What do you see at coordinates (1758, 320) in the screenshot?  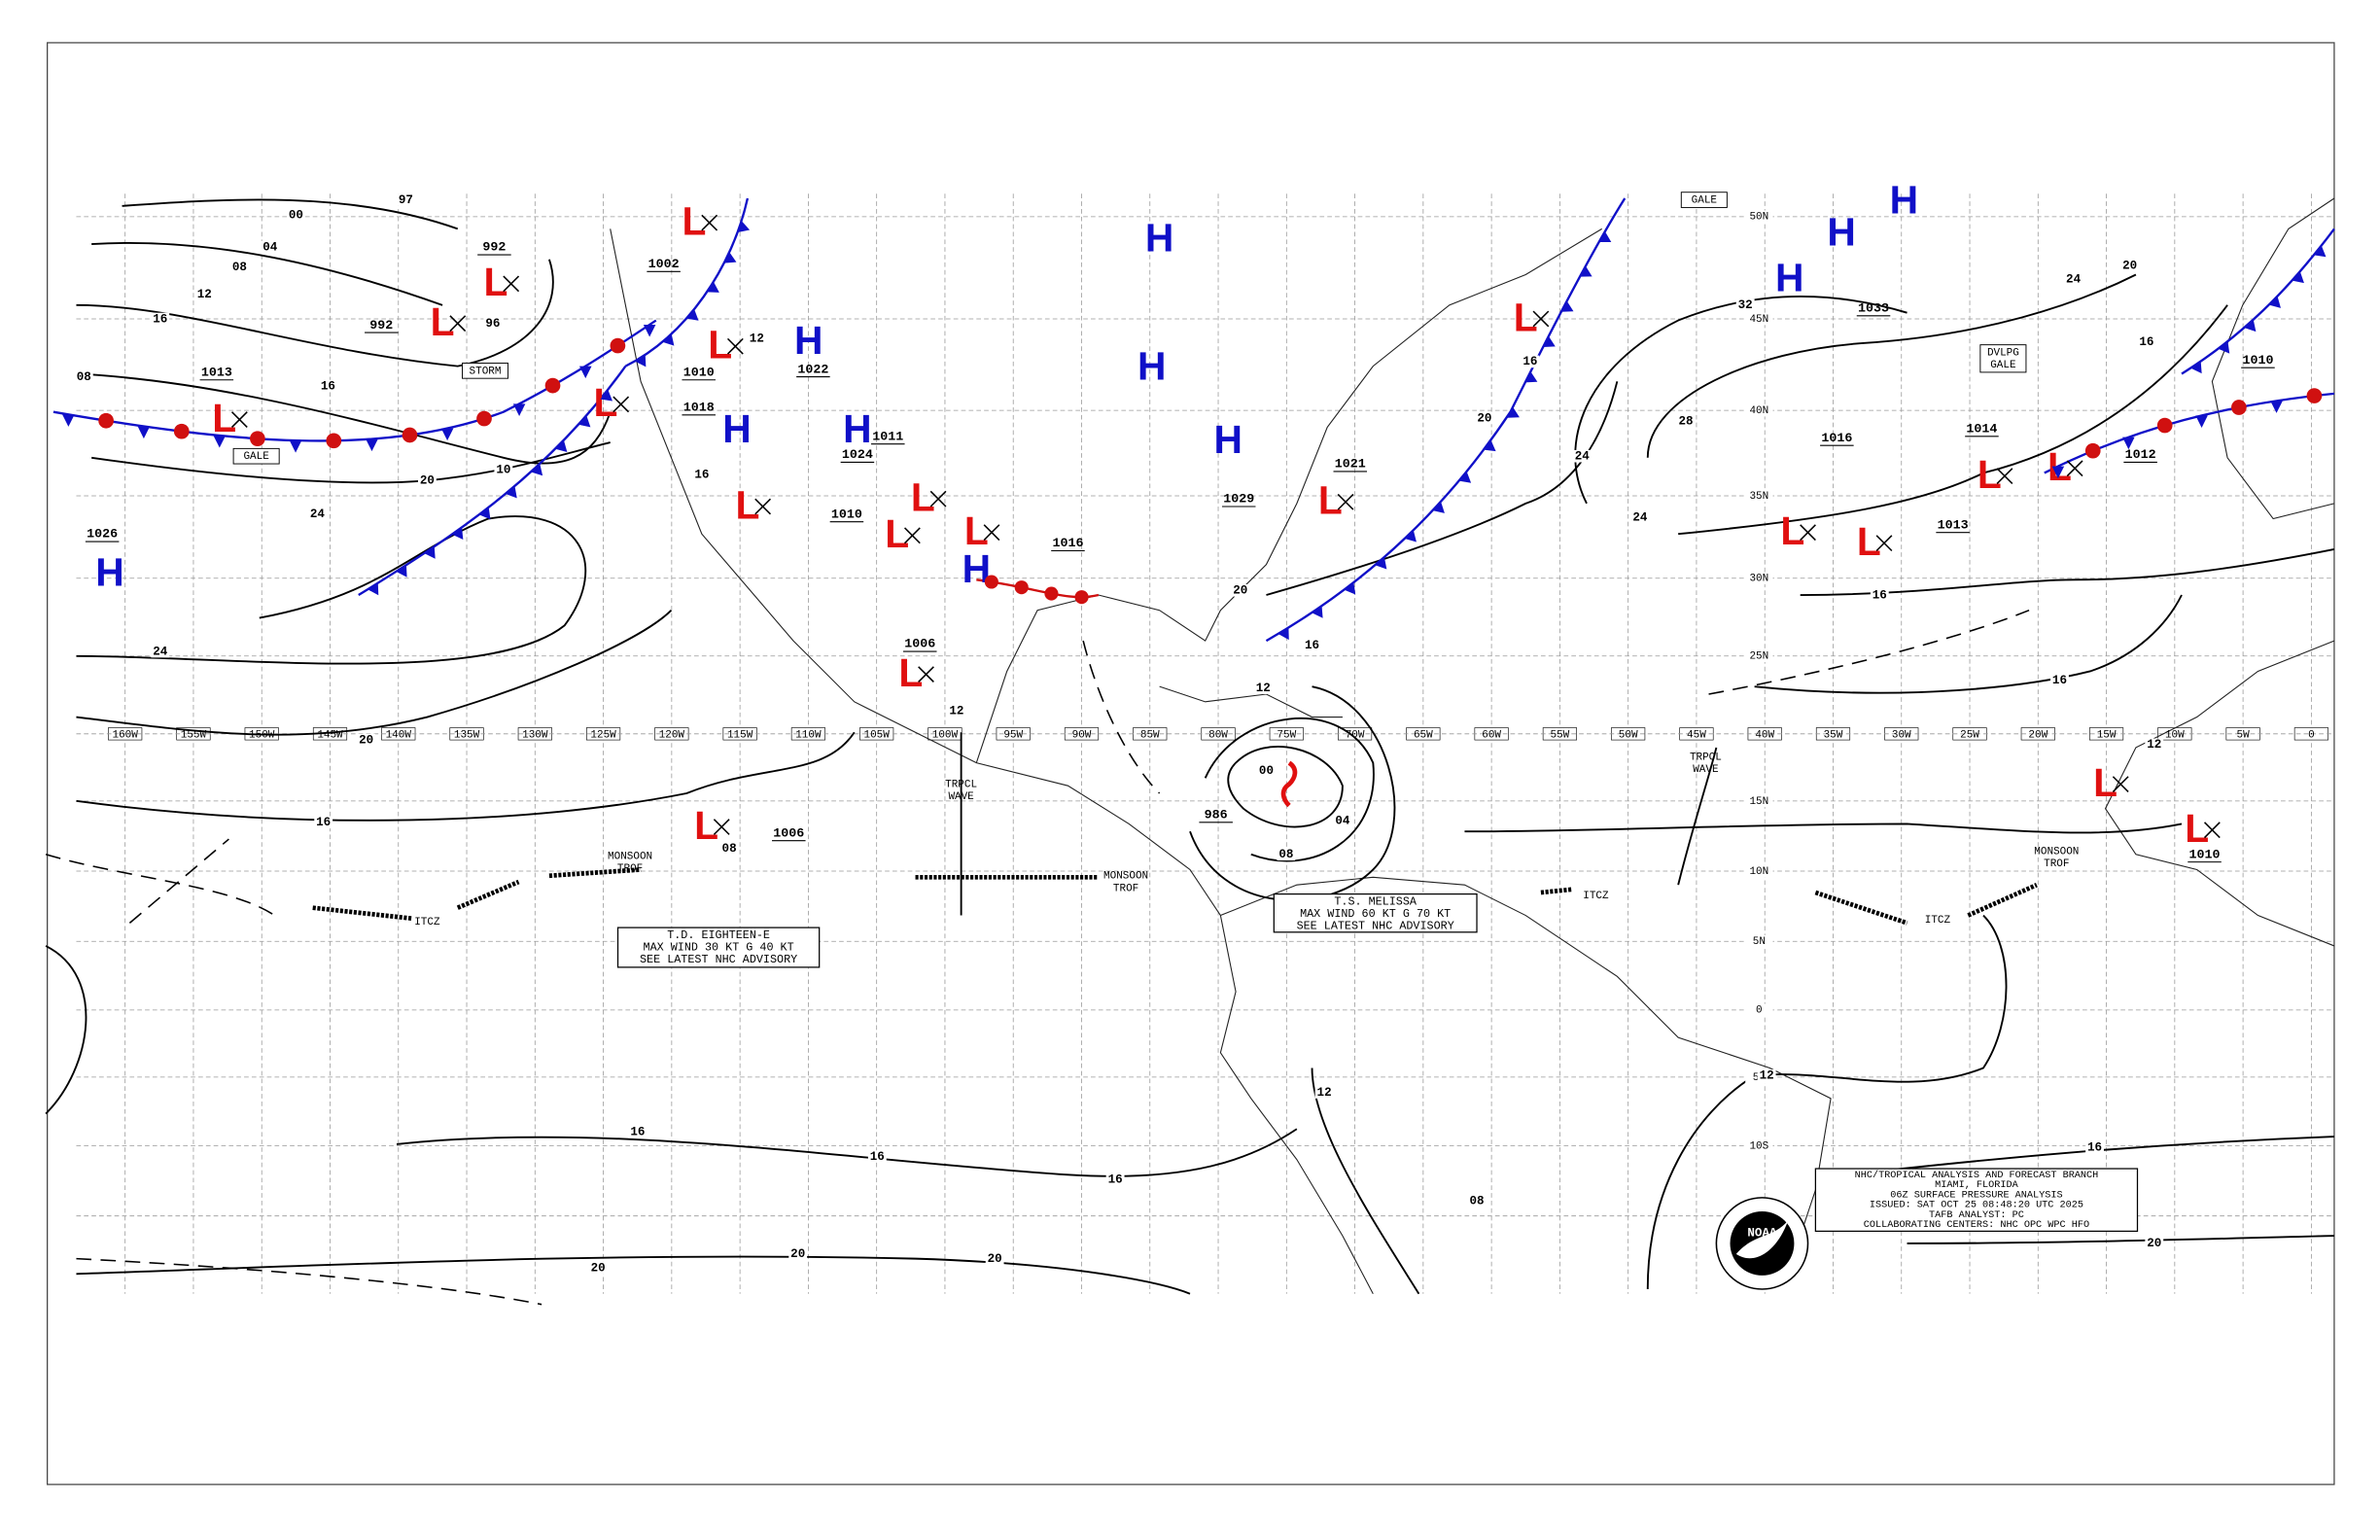 I see `lat-label: 45N` at bounding box center [1758, 320].